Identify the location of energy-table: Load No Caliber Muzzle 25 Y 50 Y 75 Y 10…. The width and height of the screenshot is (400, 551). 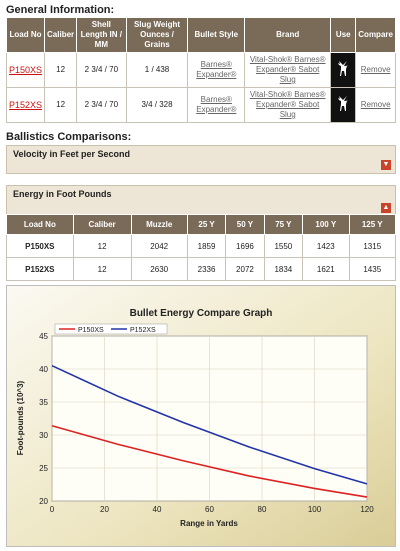
(201, 247).